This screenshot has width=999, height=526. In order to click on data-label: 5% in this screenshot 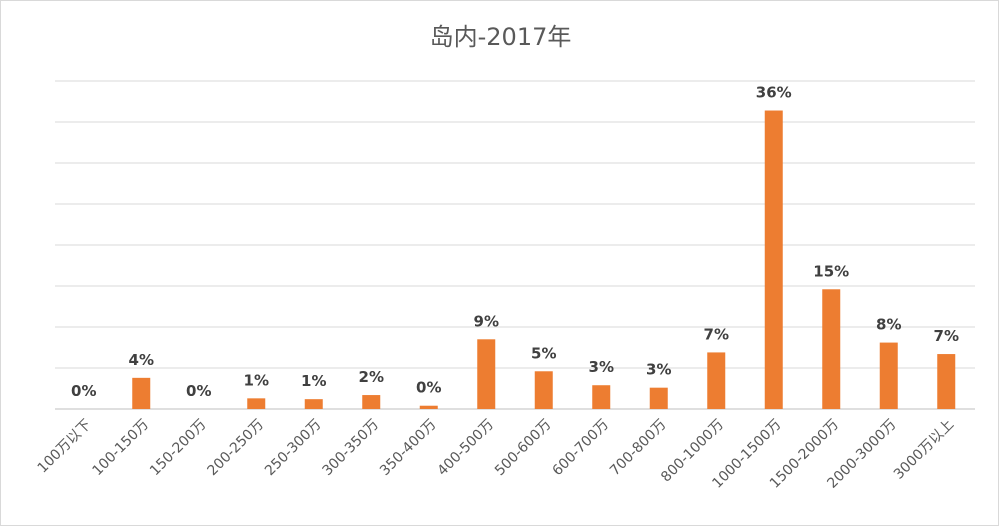, I will do `click(543, 353)`.